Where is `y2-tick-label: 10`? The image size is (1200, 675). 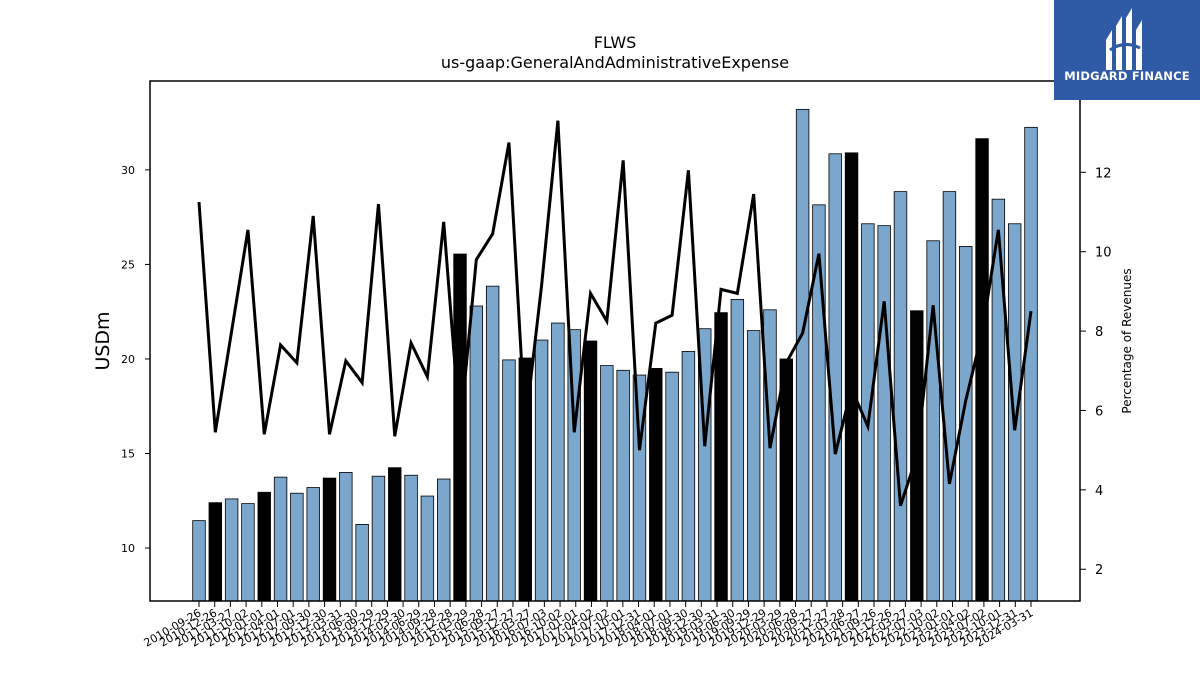 y2-tick-label: 10 is located at coordinates (1103, 253).